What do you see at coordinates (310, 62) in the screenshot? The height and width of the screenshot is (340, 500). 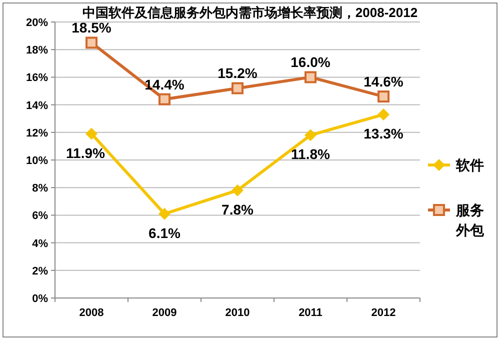 I see `data-label: 16.0%` at bounding box center [310, 62].